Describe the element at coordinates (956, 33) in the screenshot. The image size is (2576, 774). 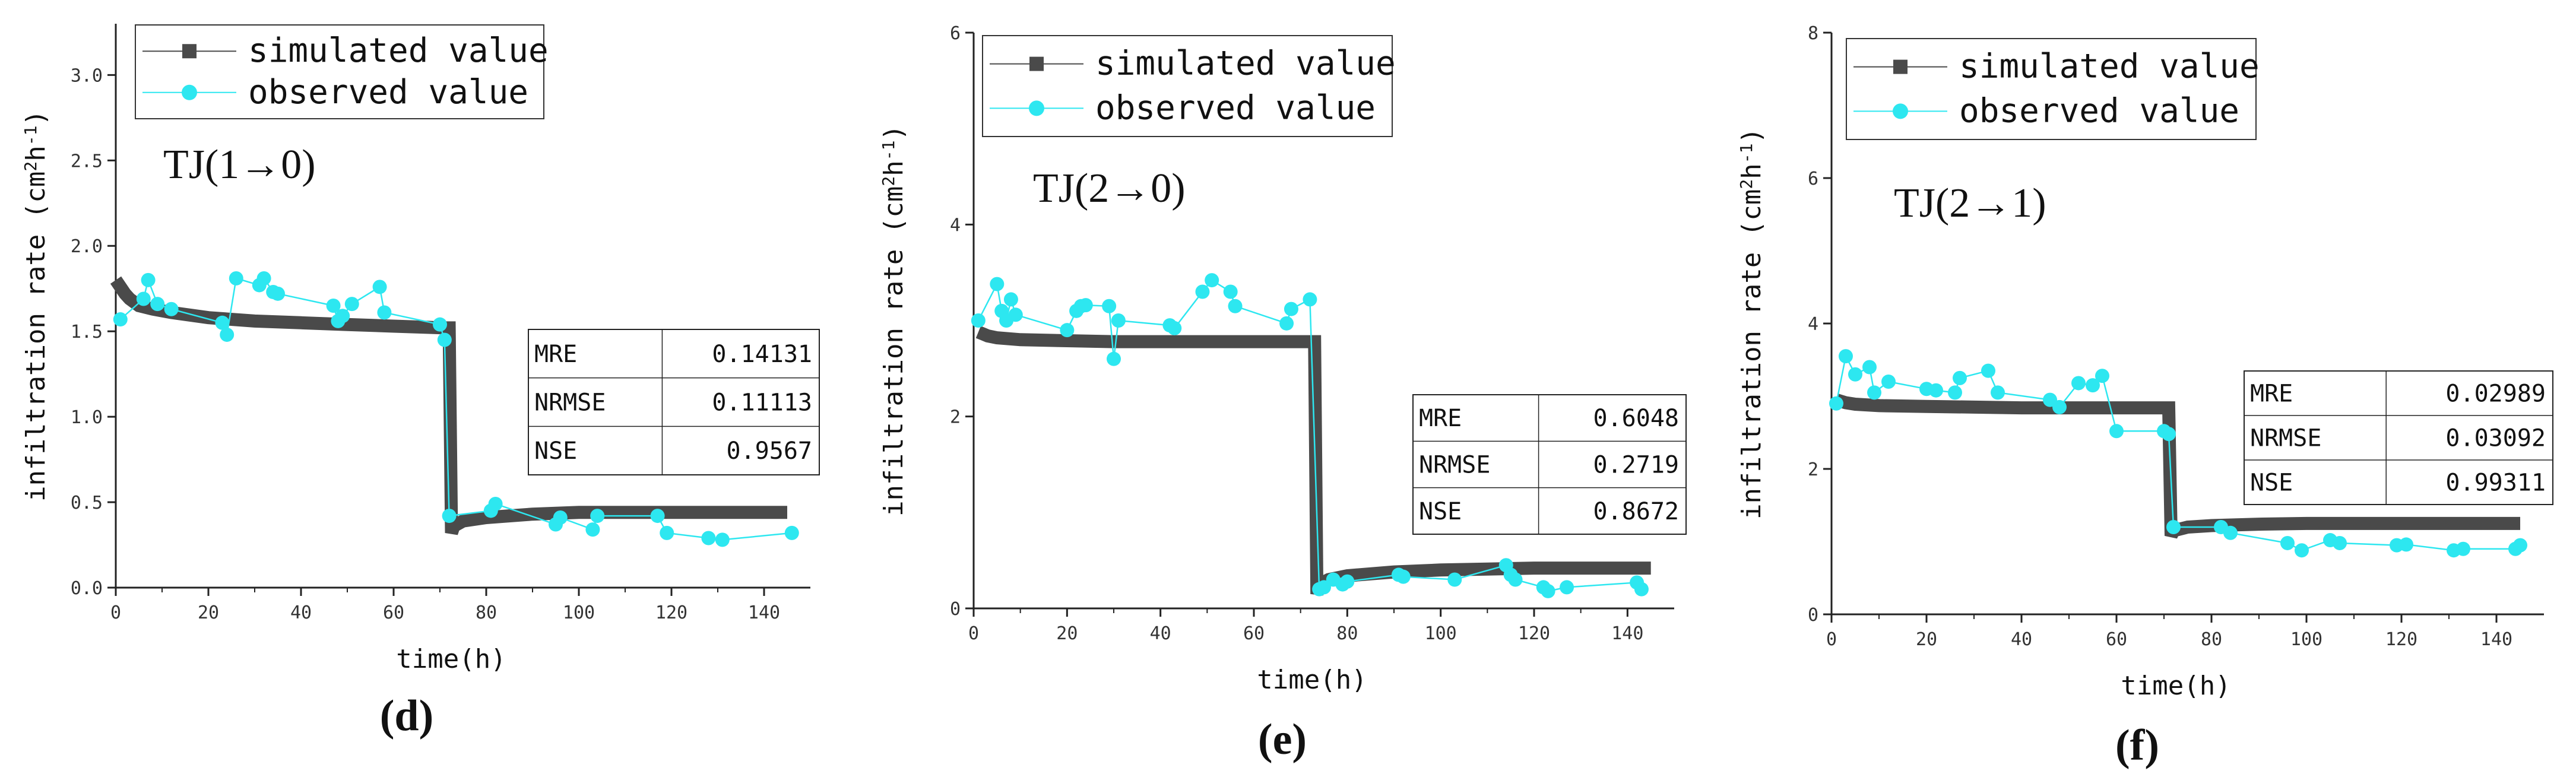
I see `y-tick-label: 6` at that location.